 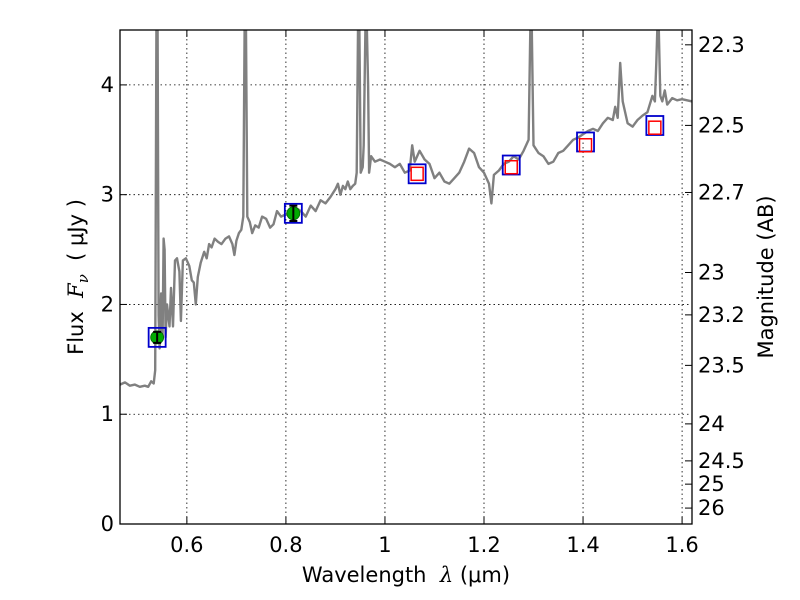 What do you see at coordinates (721, 45) in the screenshot?
I see `magnitude-tick-label: 22.3` at bounding box center [721, 45].